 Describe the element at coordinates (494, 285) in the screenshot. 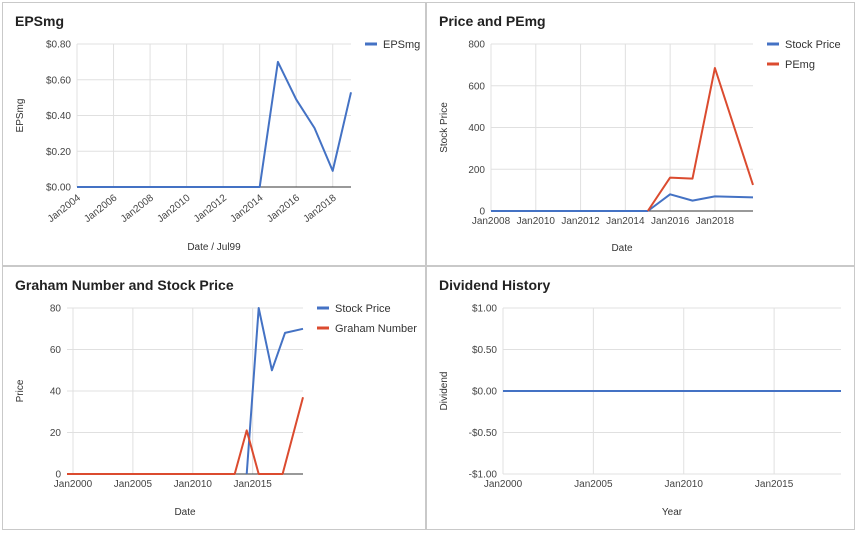

I see `chart-title: Dividend History` at that location.